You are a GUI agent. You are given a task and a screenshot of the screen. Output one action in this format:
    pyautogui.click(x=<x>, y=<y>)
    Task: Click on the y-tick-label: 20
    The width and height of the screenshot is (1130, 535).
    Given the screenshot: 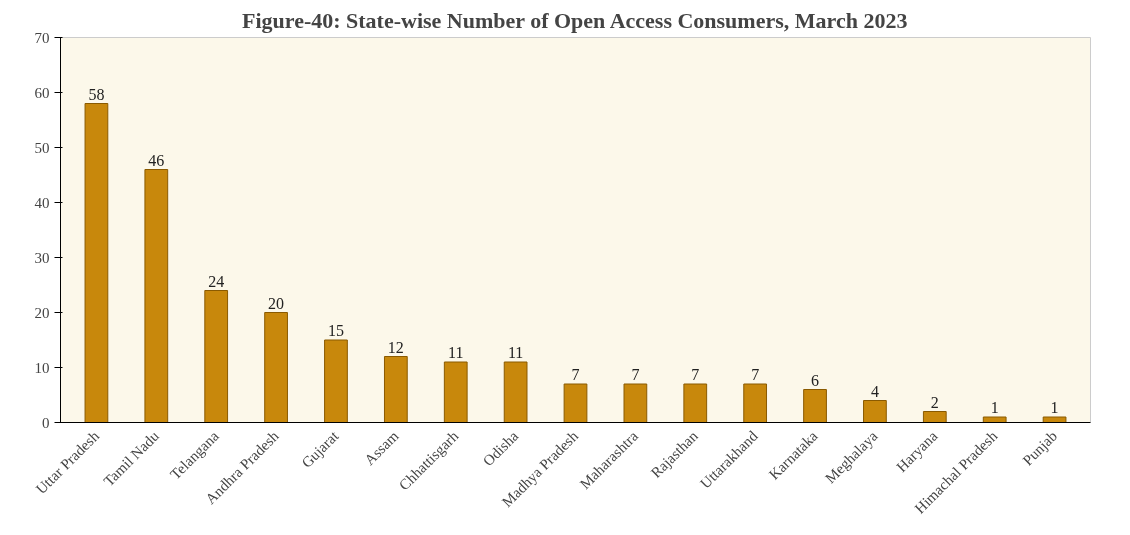 What is the action you would take?
    pyautogui.click(x=42, y=312)
    